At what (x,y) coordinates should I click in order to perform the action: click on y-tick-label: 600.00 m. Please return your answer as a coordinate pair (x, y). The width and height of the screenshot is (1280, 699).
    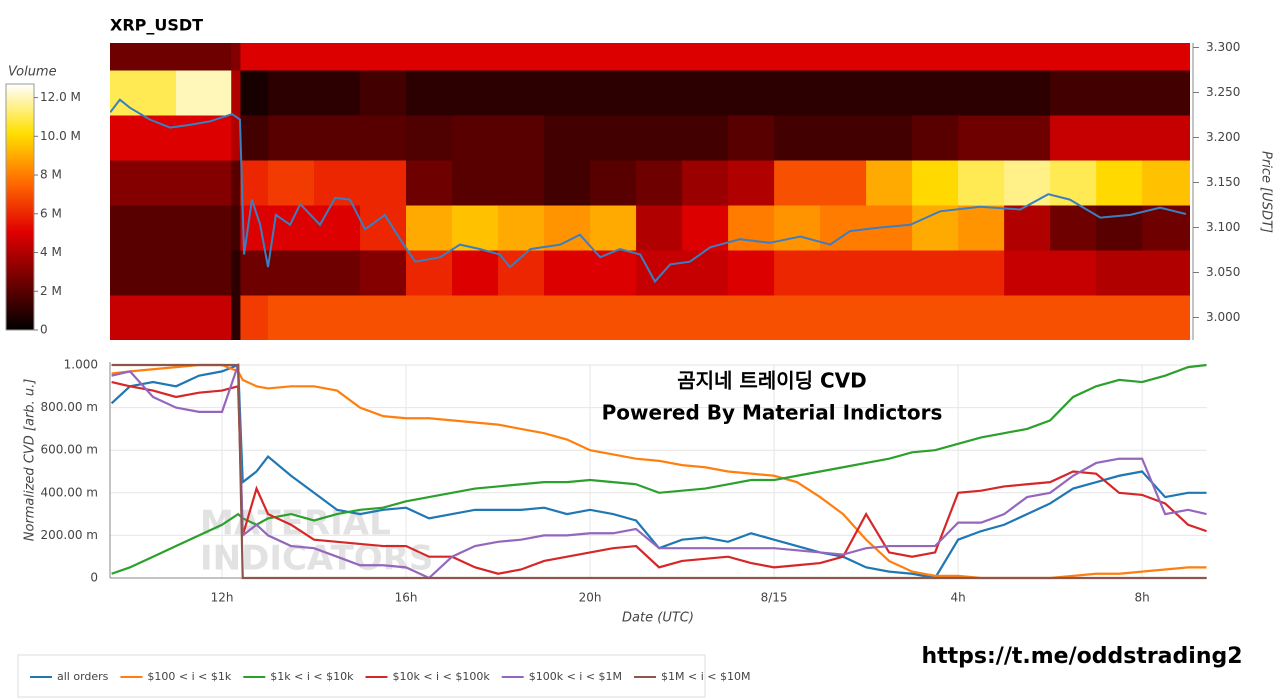
    Looking at the image, I should click on (70, 450).